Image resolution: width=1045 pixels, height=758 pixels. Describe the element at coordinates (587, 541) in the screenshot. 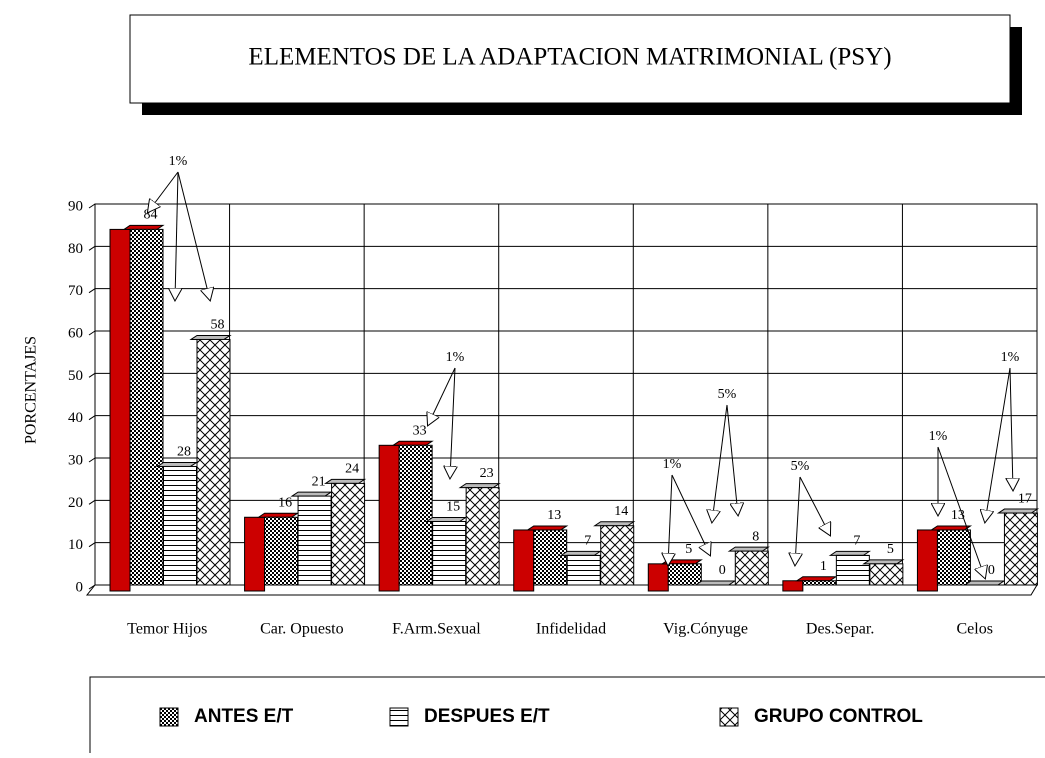

I see `value-label: 7` at that location.